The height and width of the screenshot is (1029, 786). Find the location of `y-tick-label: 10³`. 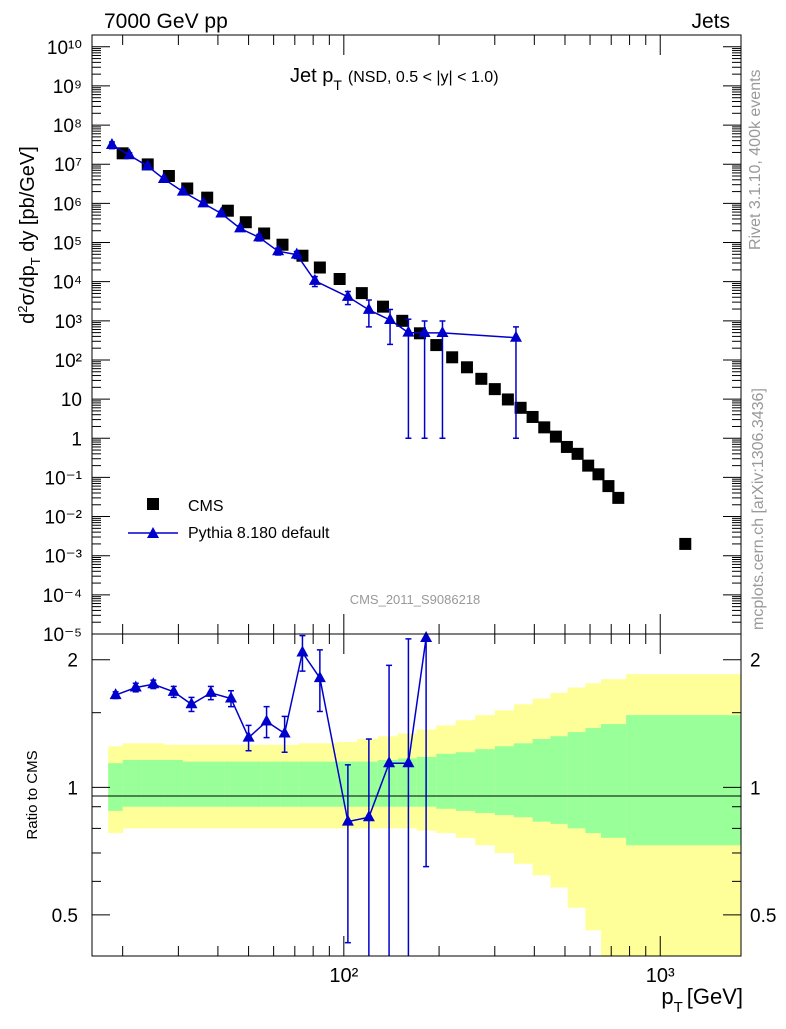

y-tick-label: 10³ is located at coordinates (68, 322).